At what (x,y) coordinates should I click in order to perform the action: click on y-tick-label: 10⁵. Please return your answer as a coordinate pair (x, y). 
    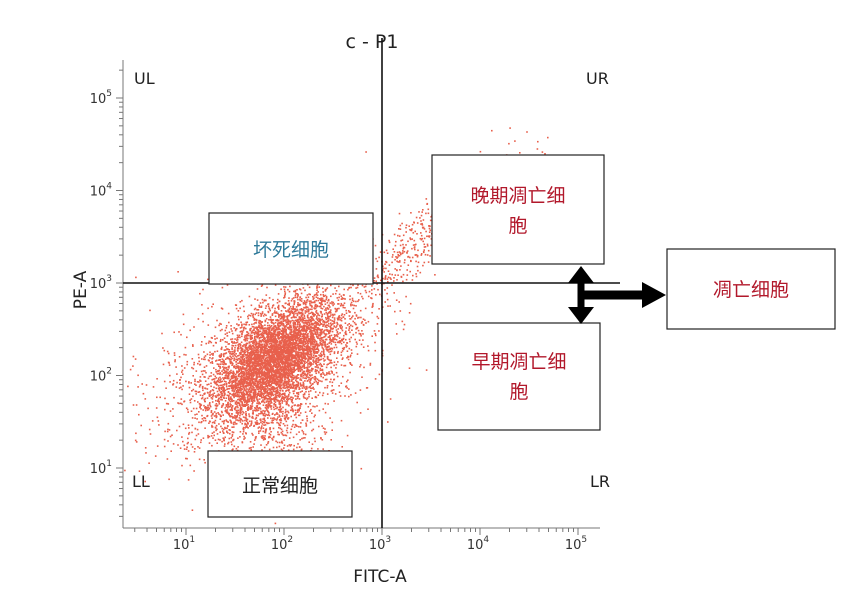
    Looking at the image, I should click on (101, 98).